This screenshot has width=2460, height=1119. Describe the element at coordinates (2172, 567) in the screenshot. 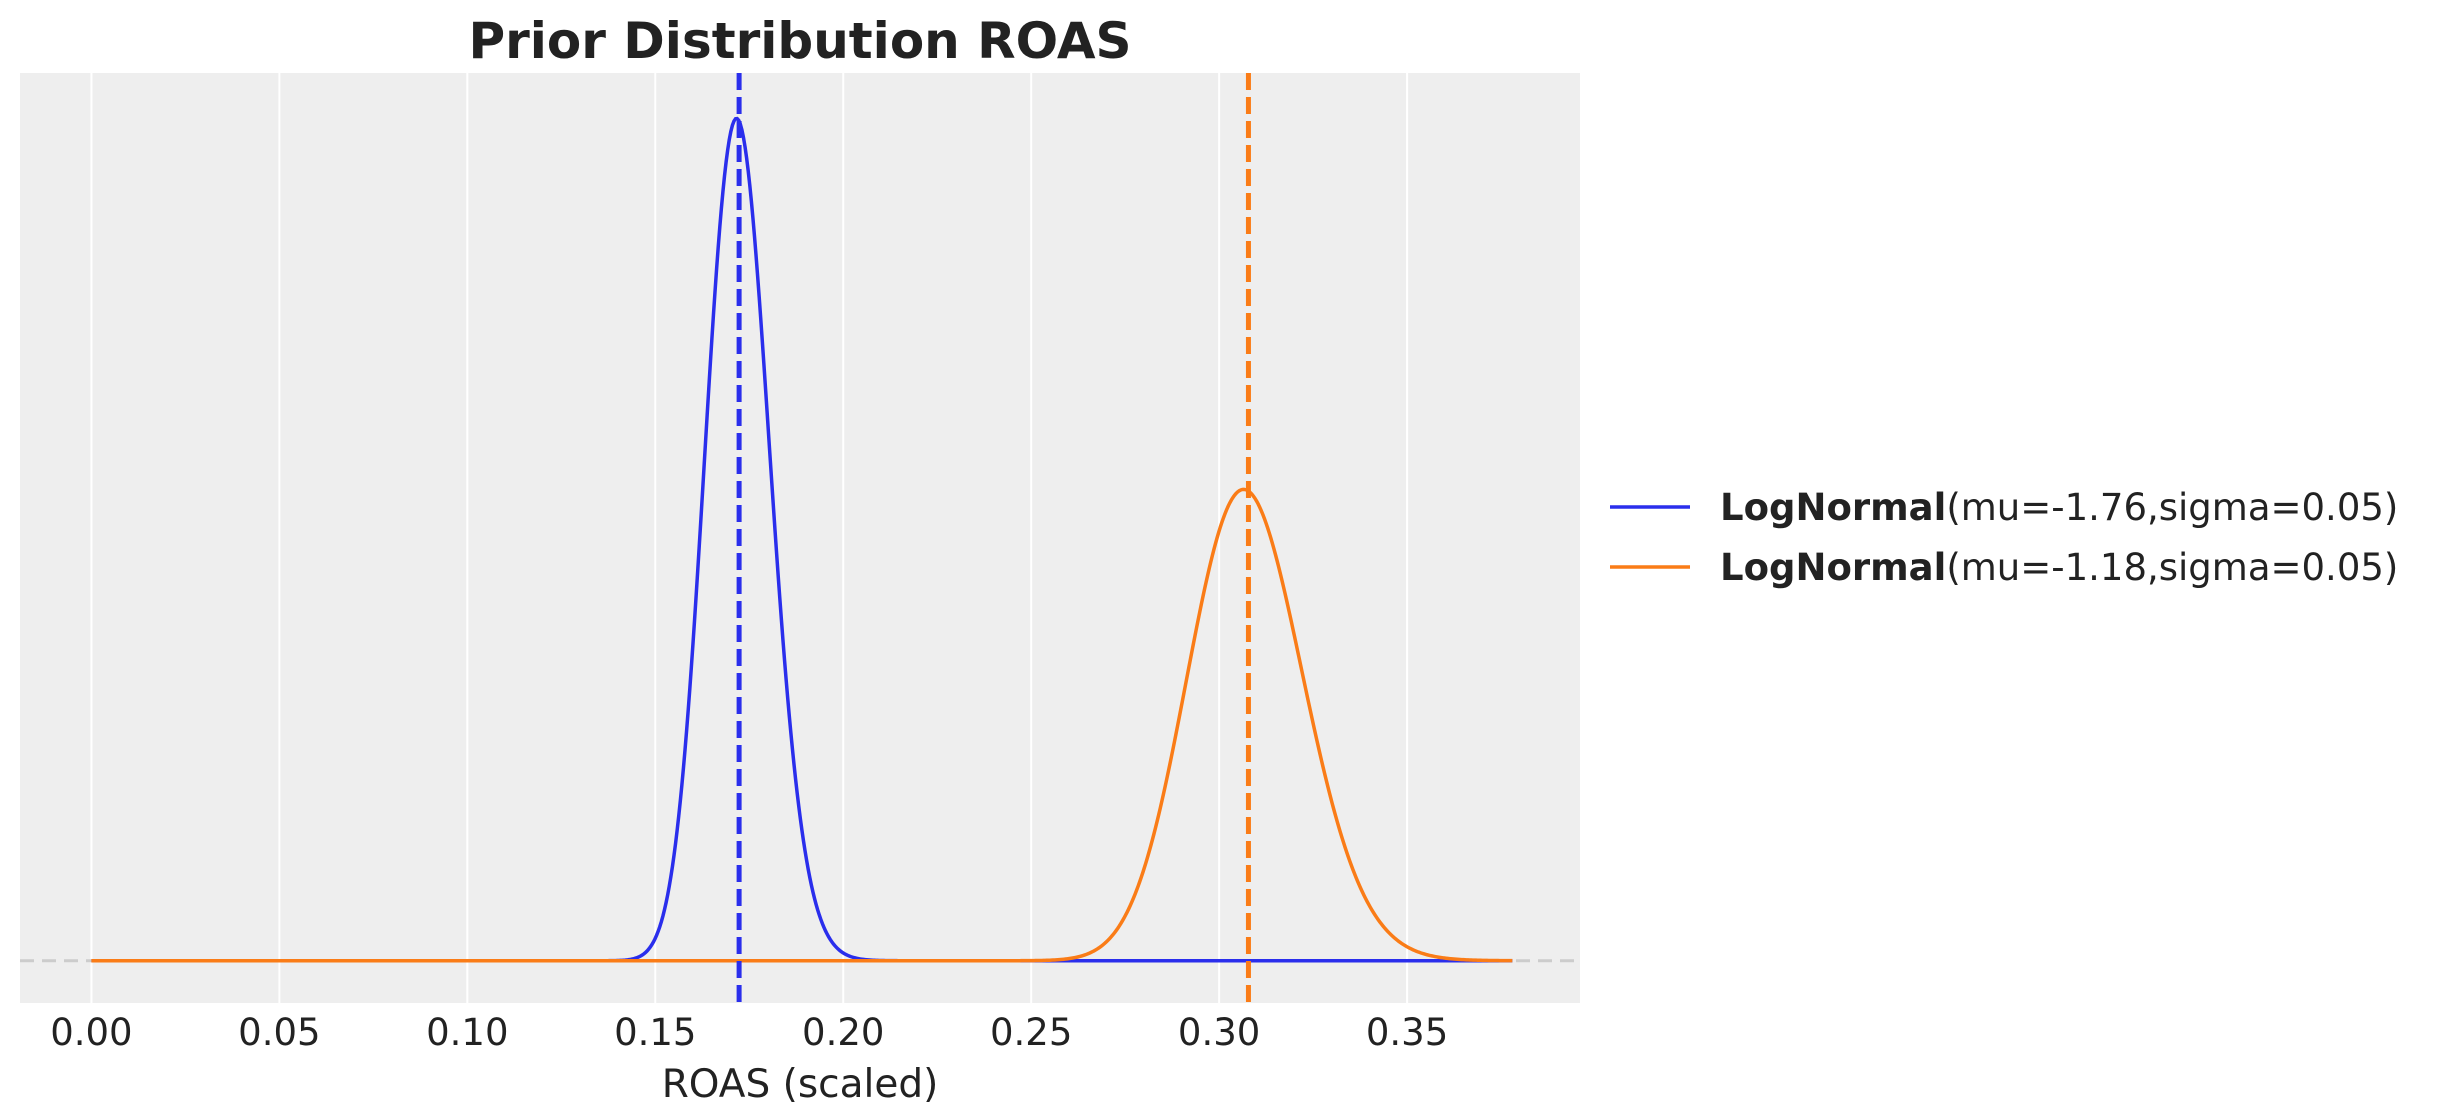

I see `legend-label-params: (mu=-1.18,sigma=0.05)` at that location.